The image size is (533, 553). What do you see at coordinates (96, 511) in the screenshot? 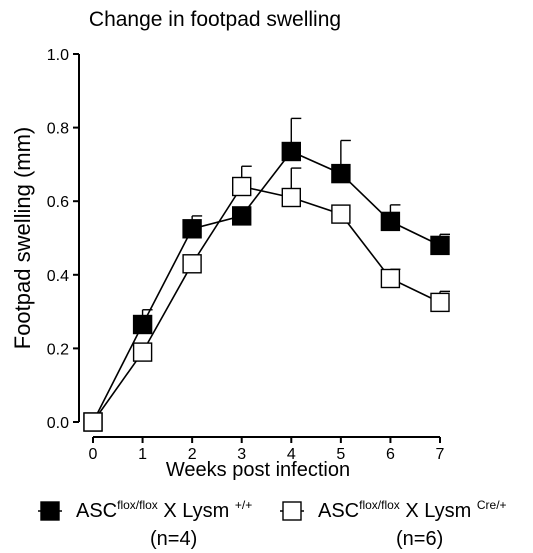
I see `legend-label-1-base: ASC` at bounding box center [96, 511].